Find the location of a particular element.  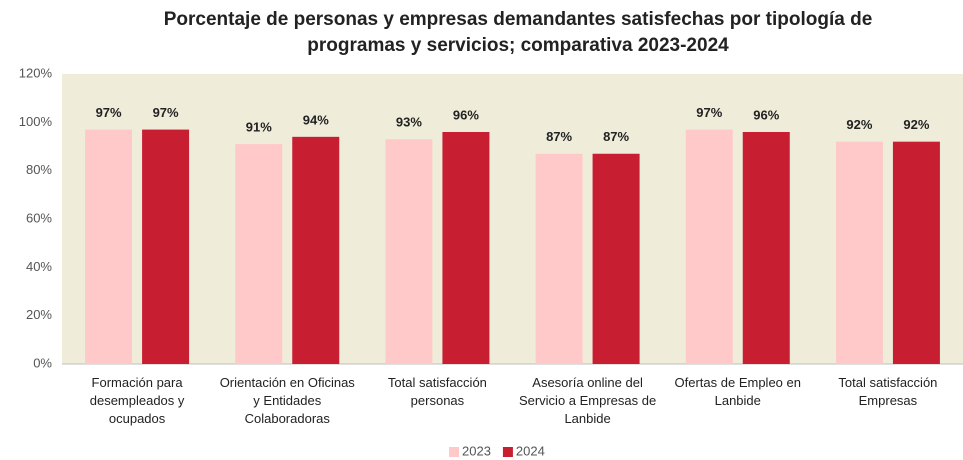

y-tick-label: 120% is located at coordinates (36, 72).